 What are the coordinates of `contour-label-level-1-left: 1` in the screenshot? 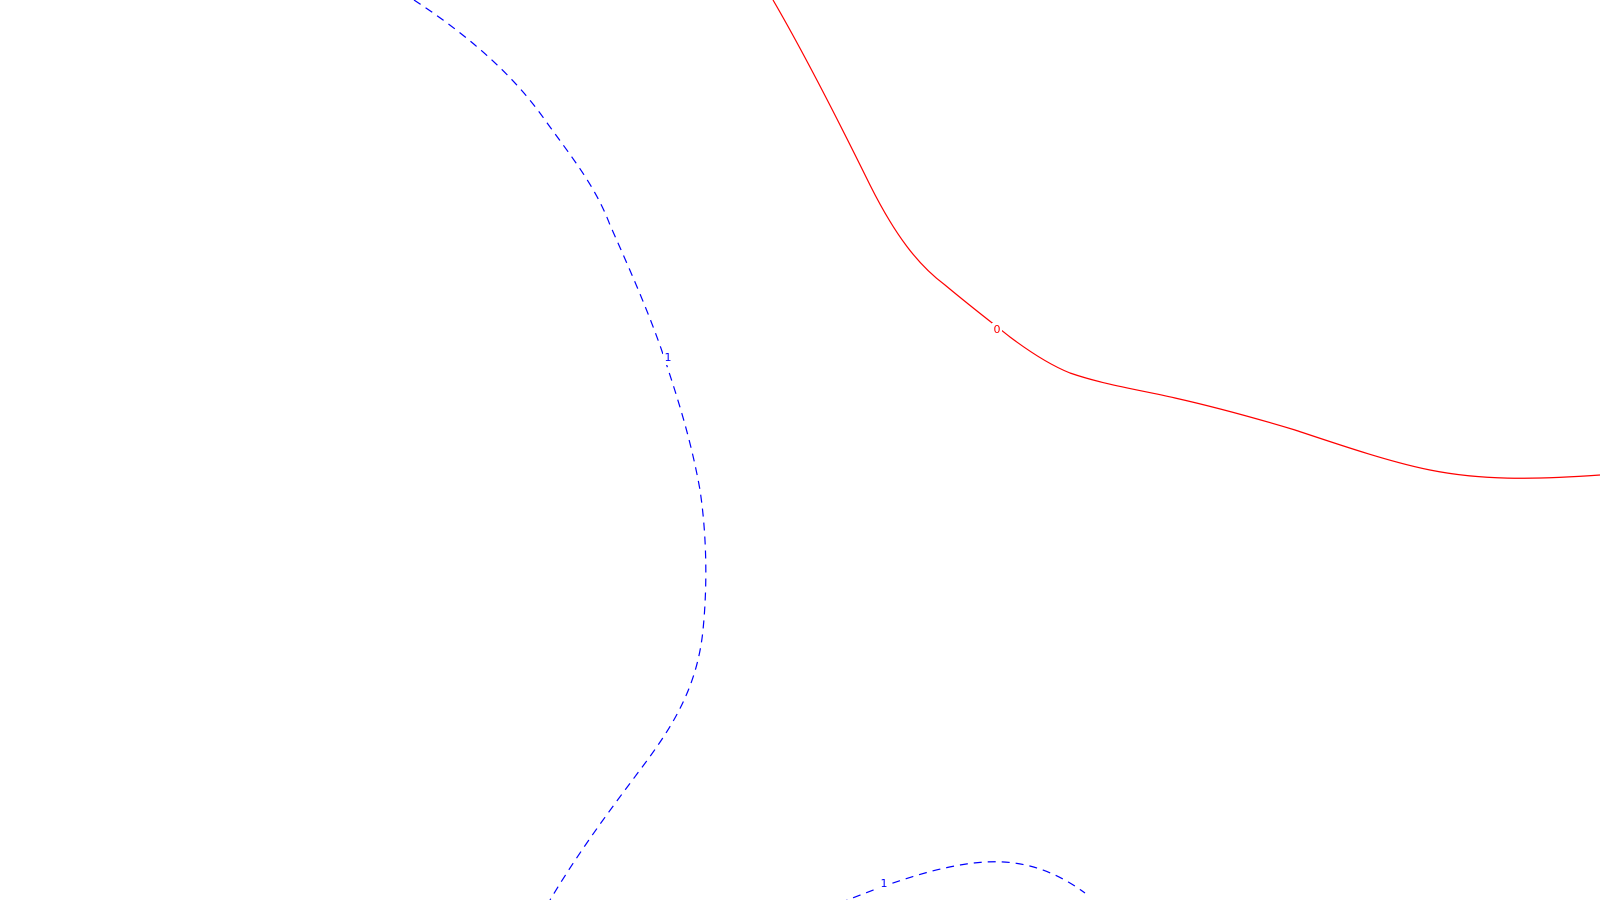 It's located at (668, 357).